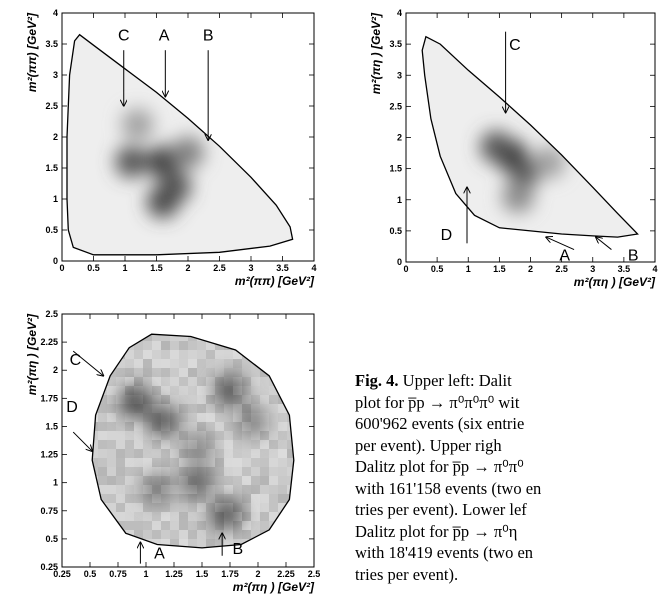 This screenshot has height=598, width=658. Describe the element at coordinates (87, 363) in the screenshot. I see `annotation-arrow-c` at that location.